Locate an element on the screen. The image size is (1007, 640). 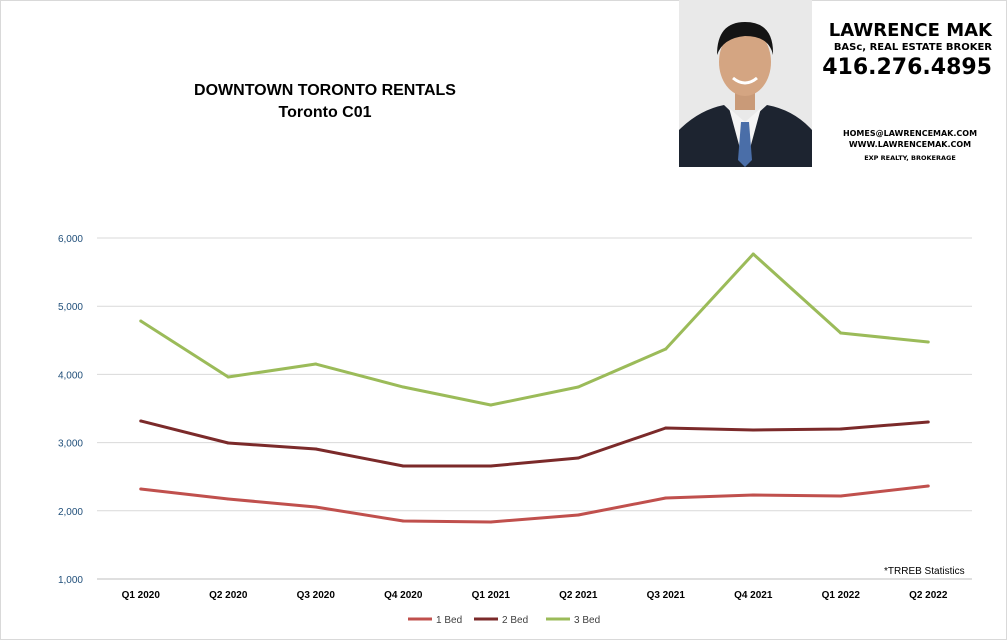
agent-photo is located at coordinates (745, 83).